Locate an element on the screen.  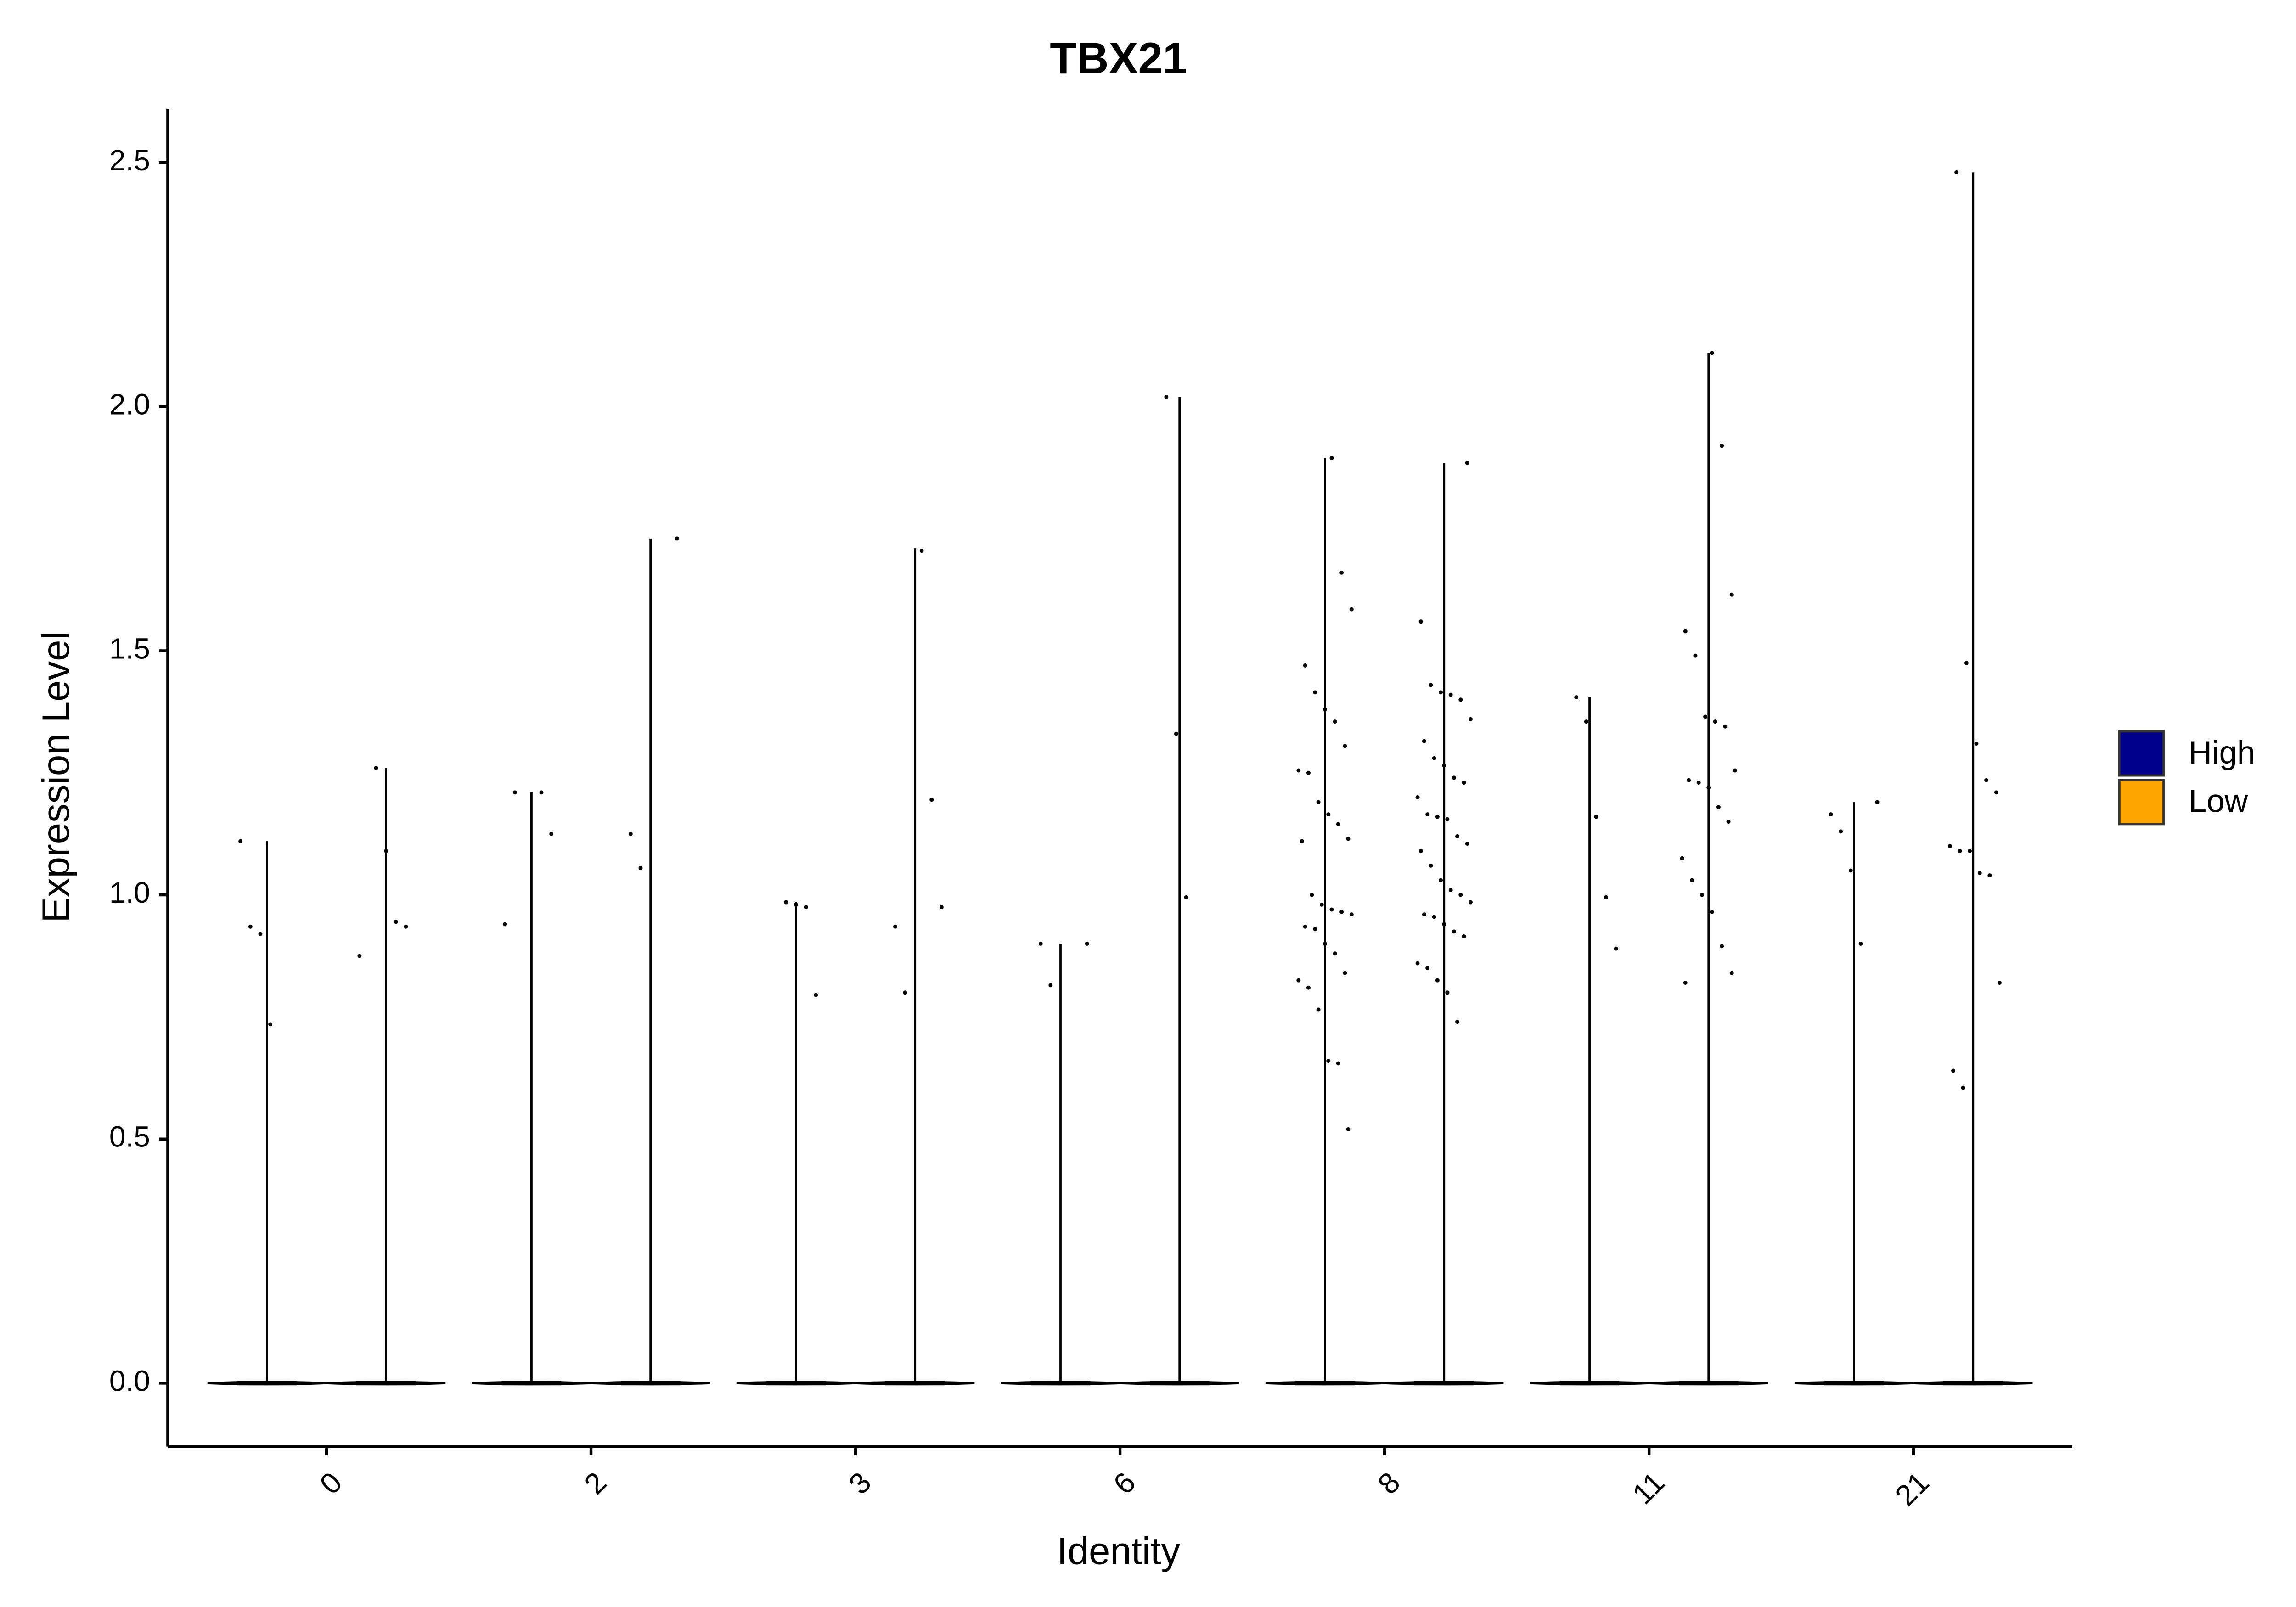
y-tick-label: 0.5 is located at coordinates (129, 1136).